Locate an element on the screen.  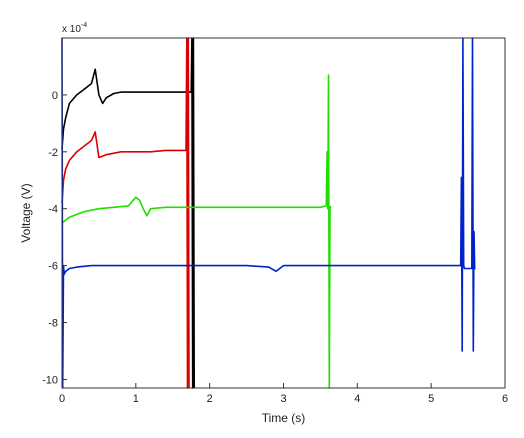
y-tick-label: -10 is located at coordinates (50, 380).